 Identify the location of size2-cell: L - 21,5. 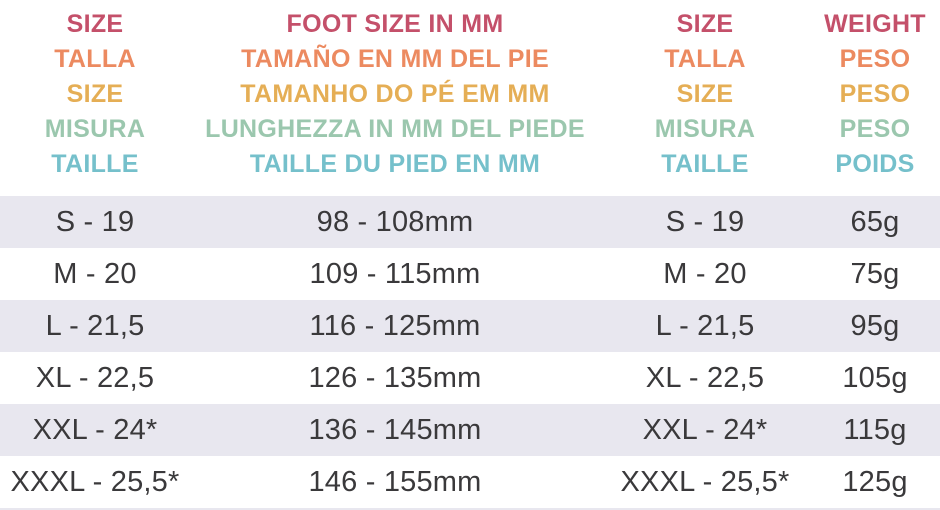
(705, 325).